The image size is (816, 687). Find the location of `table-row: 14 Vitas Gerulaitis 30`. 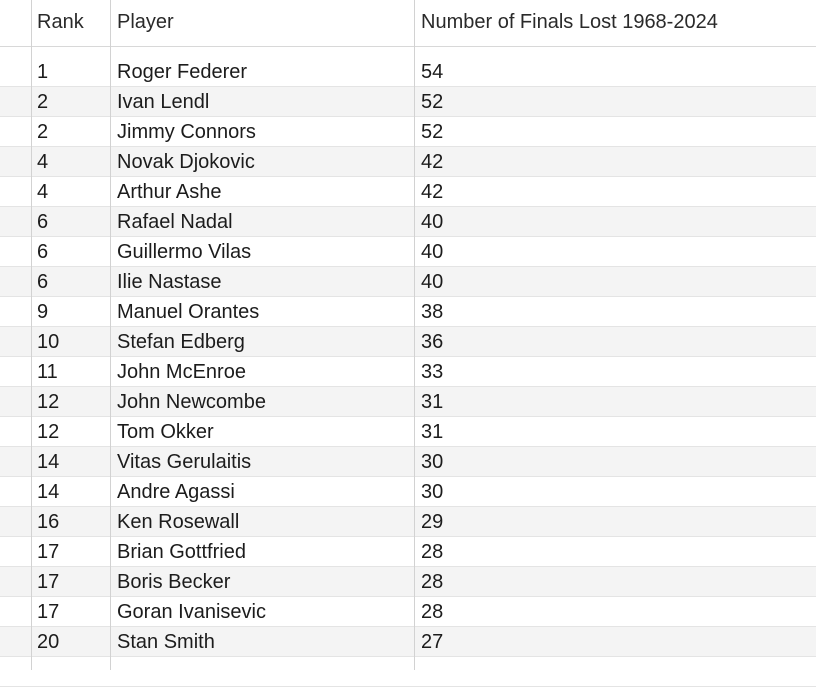

table-row: 14 Vitas Gerulaitis 30 is located at coordinates (408, 462).